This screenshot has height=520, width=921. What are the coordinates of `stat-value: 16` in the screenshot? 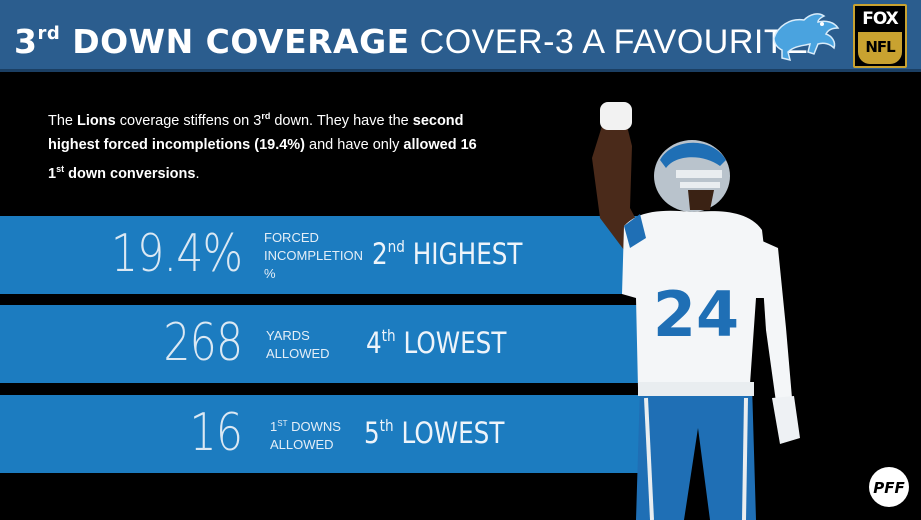 It's located at (215, 433).